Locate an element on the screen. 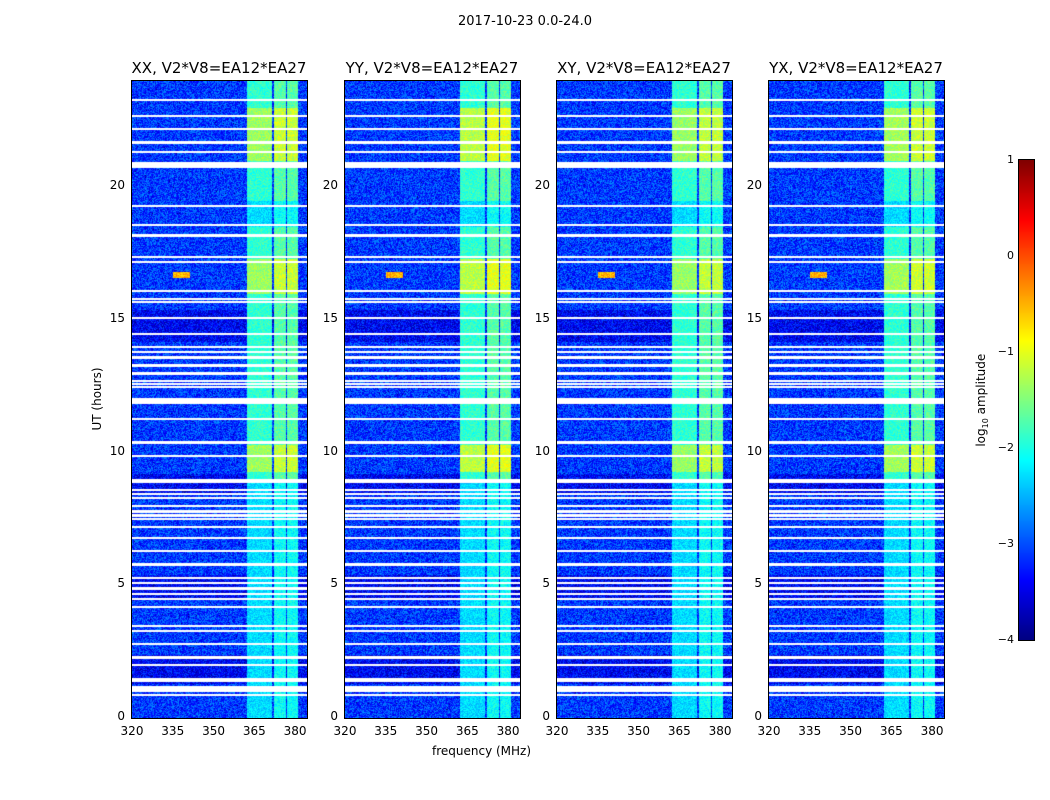 Image resolution: width=1050 pixels, height=800 pixels. colorbar-tick-label: −2 is located at coordinates (1005, 447).